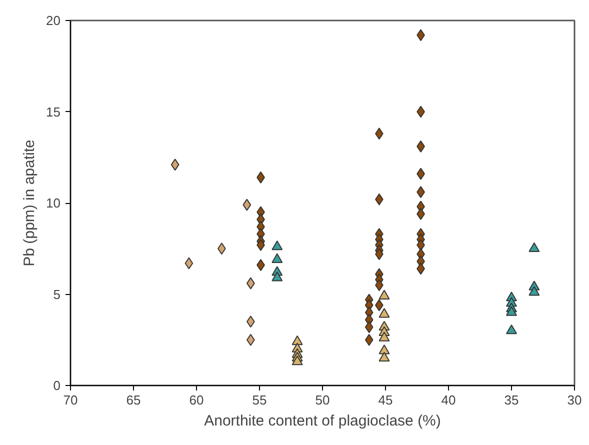  I want to click on x-tick-label: 70, so click(70, 400).